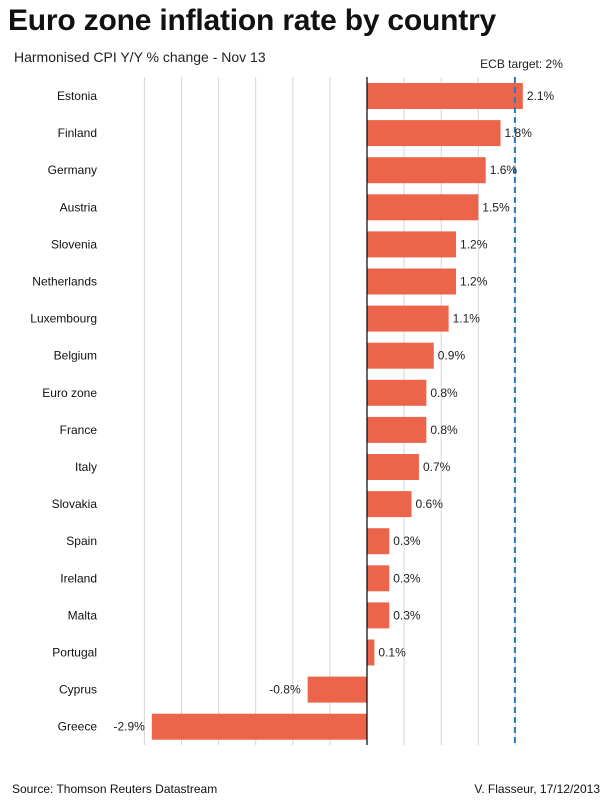 The height and width of the screenshot is (800, 600). Describe the element at coordinates (452, 356) in the screenshot. I see `value-label: 0.9%` at that location.